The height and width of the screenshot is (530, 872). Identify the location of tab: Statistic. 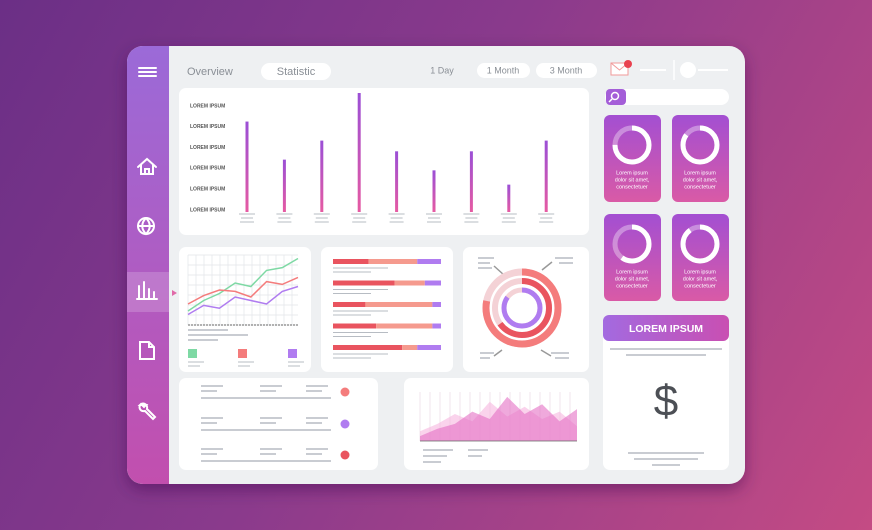
(296, 72).